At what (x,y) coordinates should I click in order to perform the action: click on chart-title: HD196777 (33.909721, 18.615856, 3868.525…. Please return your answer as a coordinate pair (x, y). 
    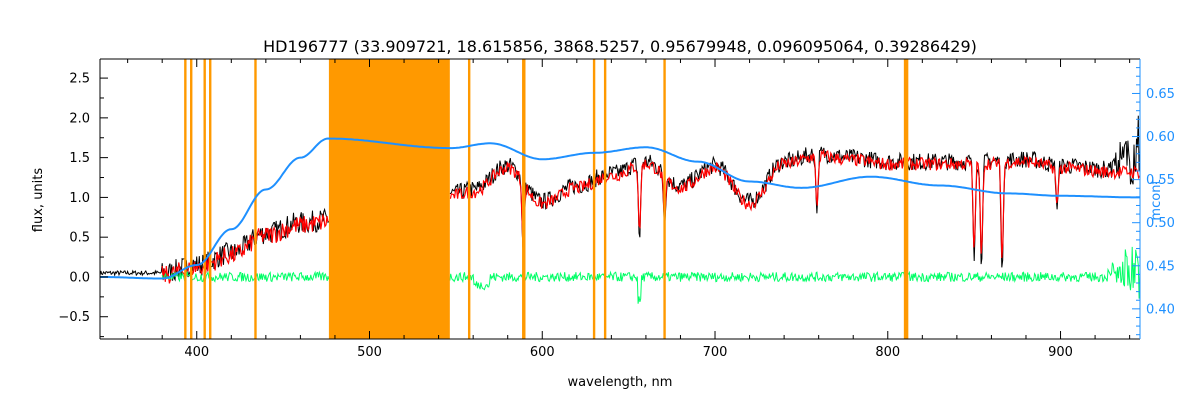
    Looking at the image, I should click on (620, 46).